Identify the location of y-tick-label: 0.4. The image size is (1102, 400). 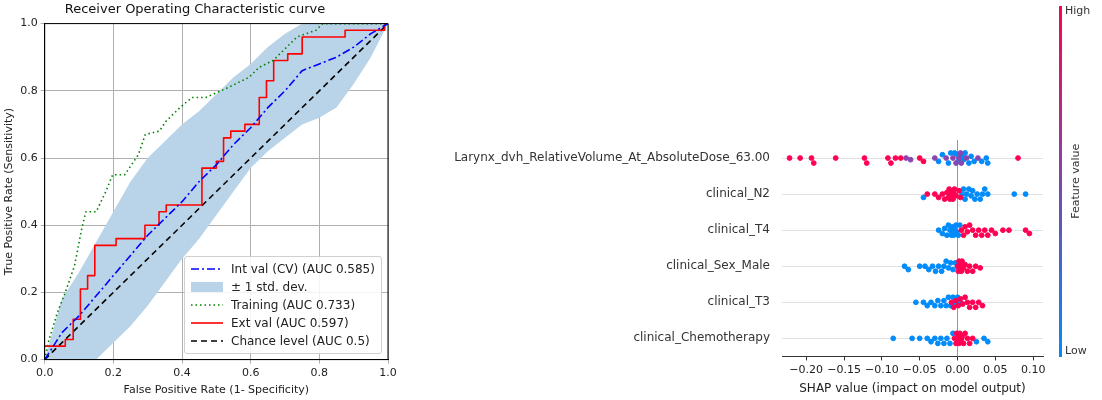
(29, 225).